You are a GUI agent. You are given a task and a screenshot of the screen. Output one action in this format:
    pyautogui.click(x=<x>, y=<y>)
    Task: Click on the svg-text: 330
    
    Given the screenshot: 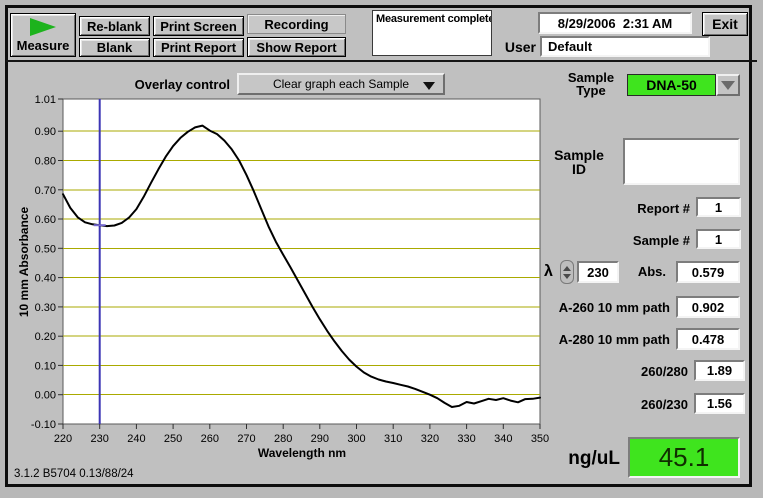 What is the action you would take?
    pyautogui.click(x=466, y=439)
    